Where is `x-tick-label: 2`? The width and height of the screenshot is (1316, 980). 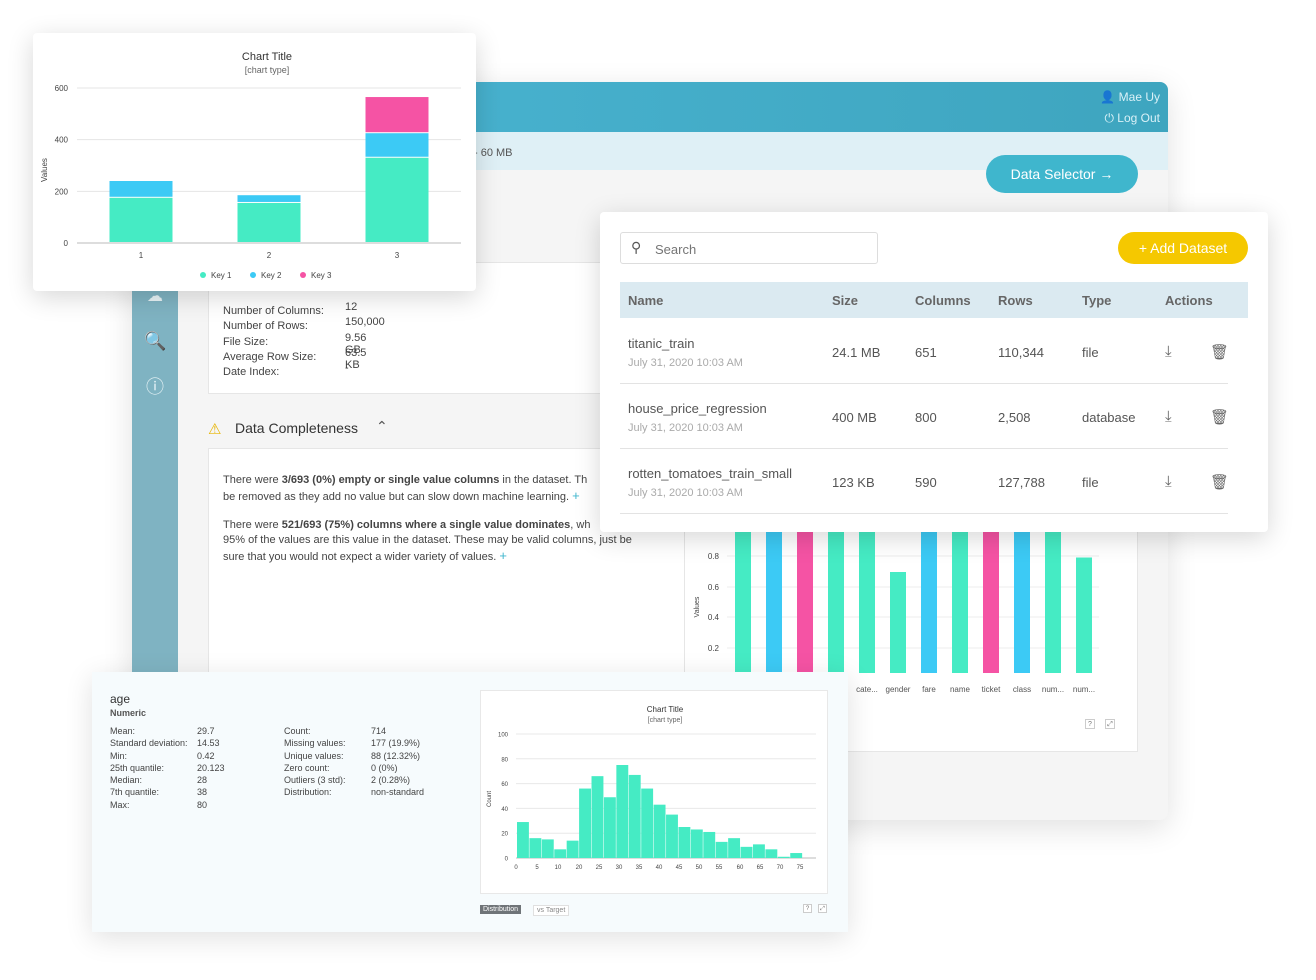 x-tick-label: 2 is located at coordinates (269, 255).